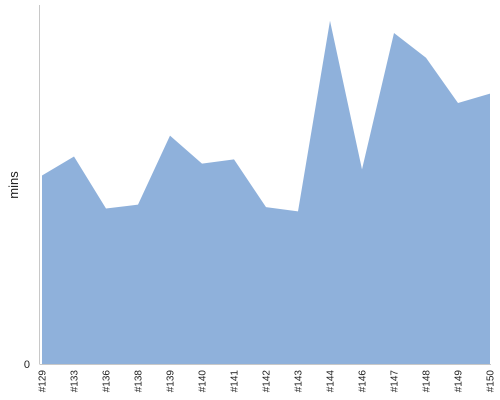  What do you see at coordinates (299, 381) in the screenshot?
I see `x-tick-label: #143` at bounding box center [299, 381].